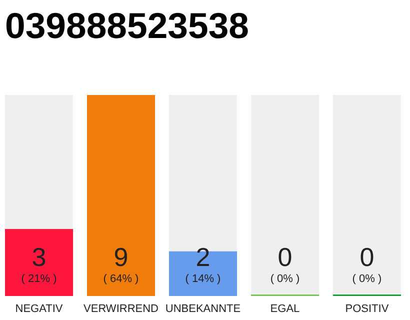 The width and height of the screenshot is (410, 320). What do you see at coordinates (367, 309) in the screenshot?
I see `x-tick-label: POSITIV` at bounding box center [367, 309].